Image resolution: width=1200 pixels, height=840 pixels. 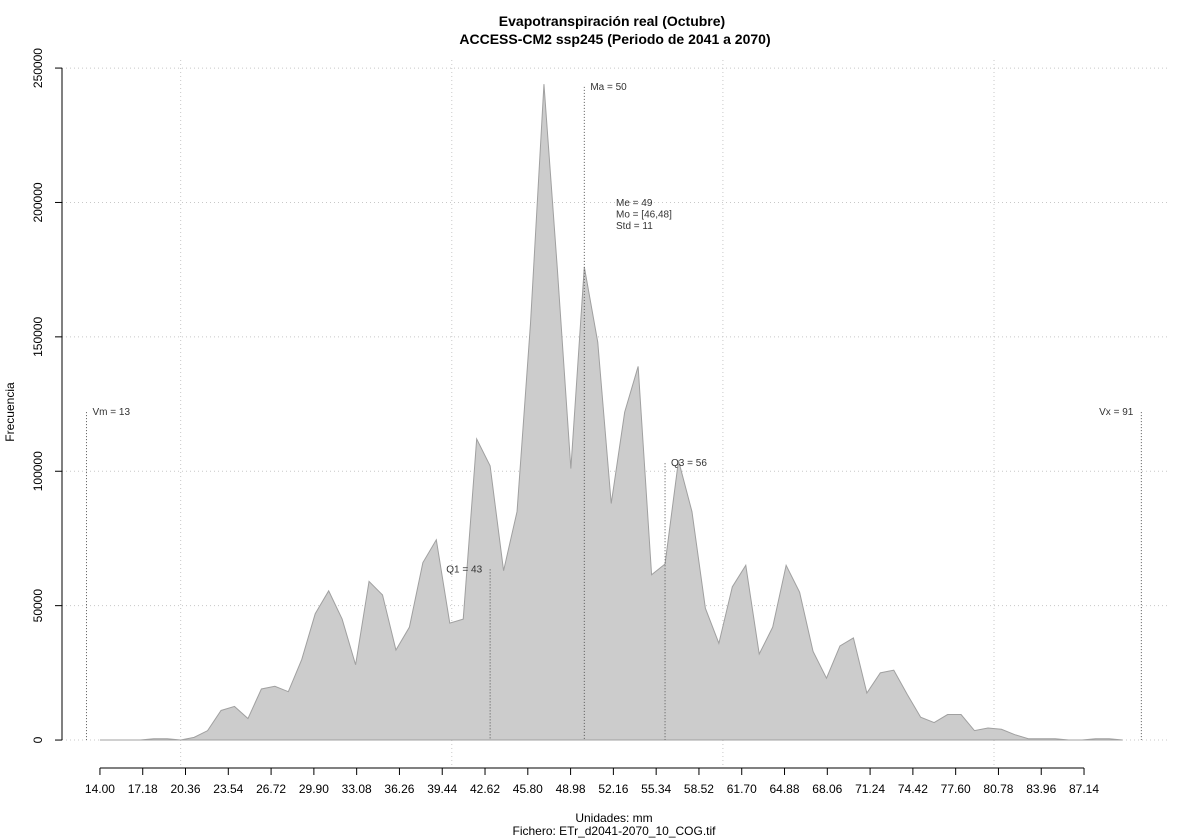 What do you see at coordinates (528, 789) in the screenshot?
I see `x-tick-label: 45.80` at bounding box center [528, 789].